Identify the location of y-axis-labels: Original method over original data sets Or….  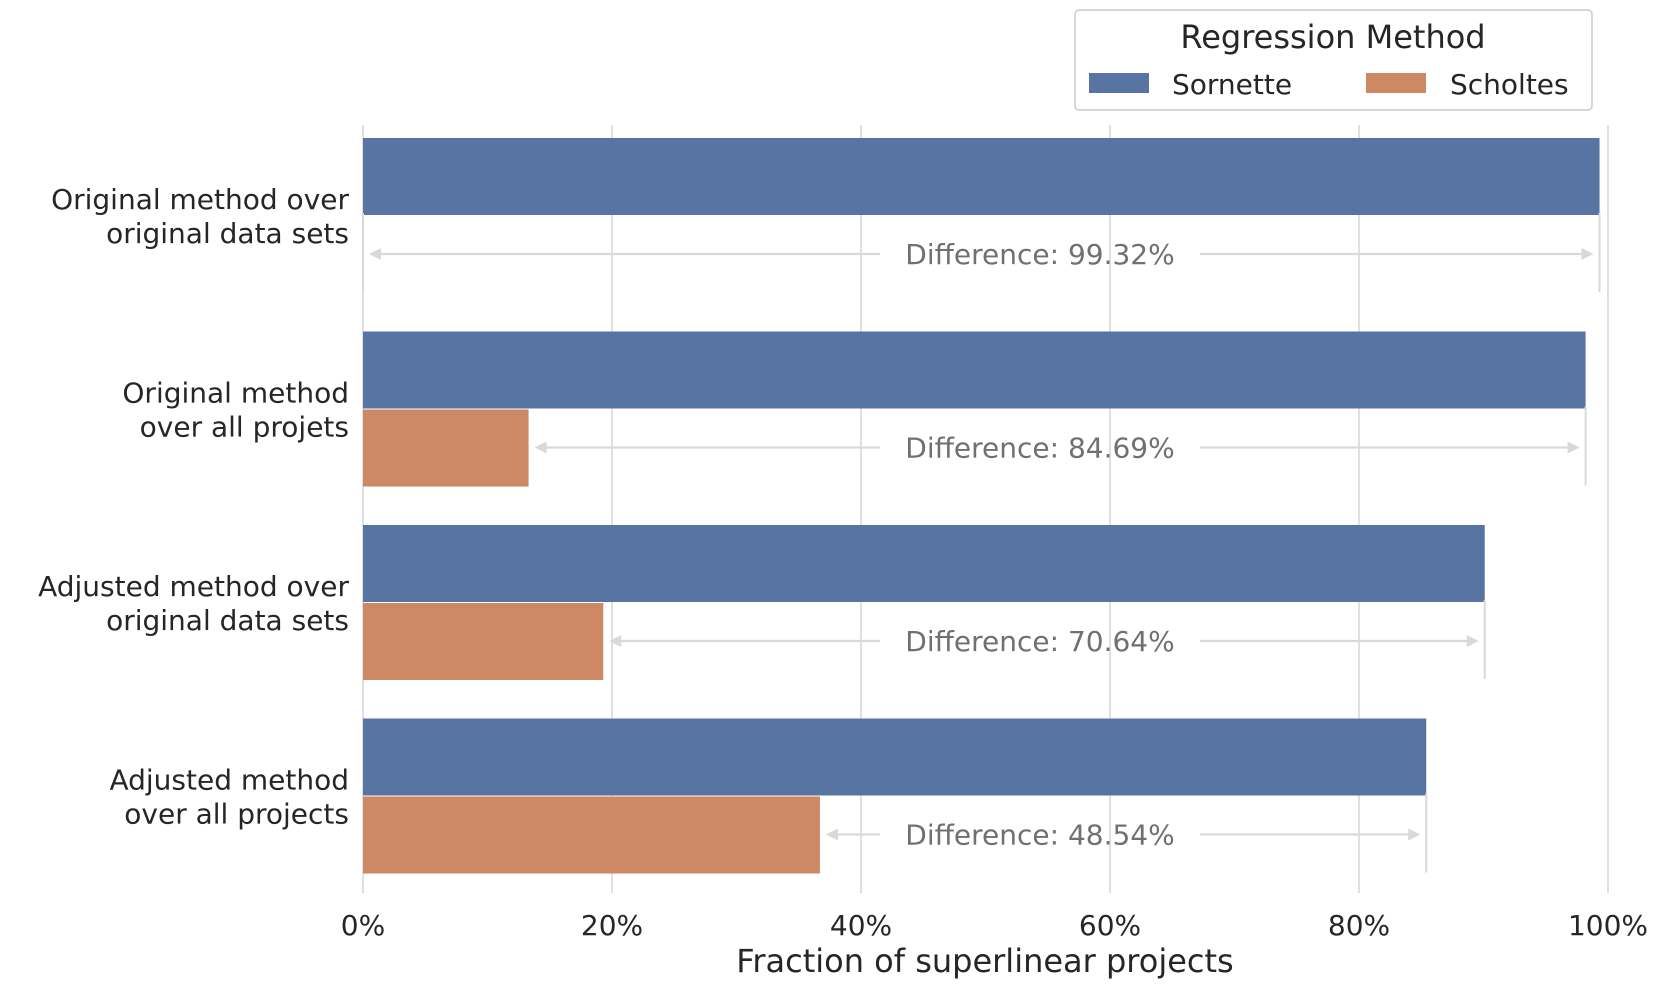
(193, 507).